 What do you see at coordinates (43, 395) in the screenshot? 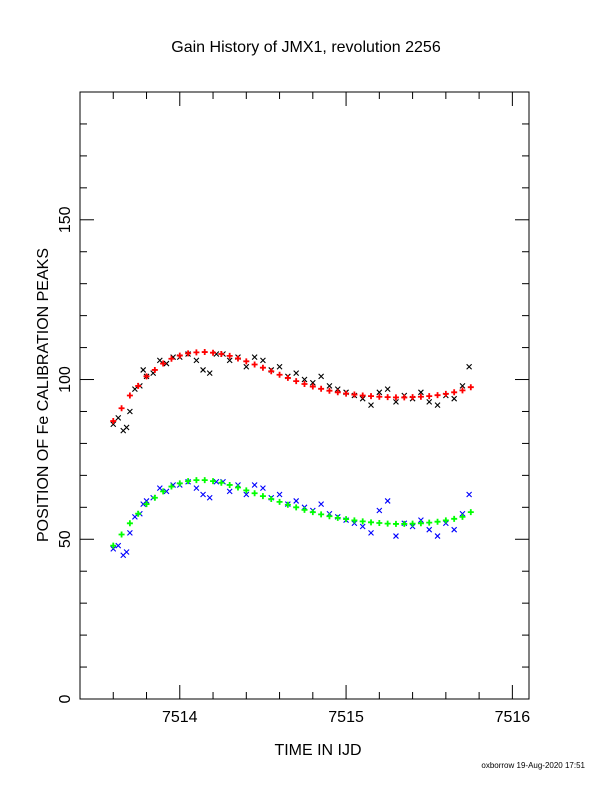
I see `y-axis-label: POSITION OF Fe CALIBRATION PEAKS` at bounding box center [43, 395].